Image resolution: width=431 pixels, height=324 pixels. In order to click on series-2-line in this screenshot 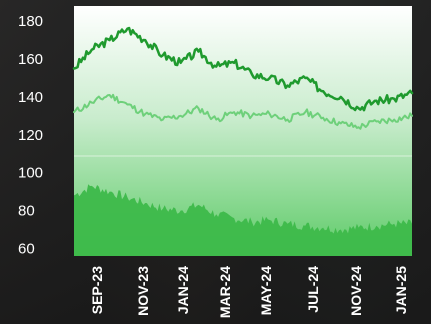, I will do `click(243, 111)`.